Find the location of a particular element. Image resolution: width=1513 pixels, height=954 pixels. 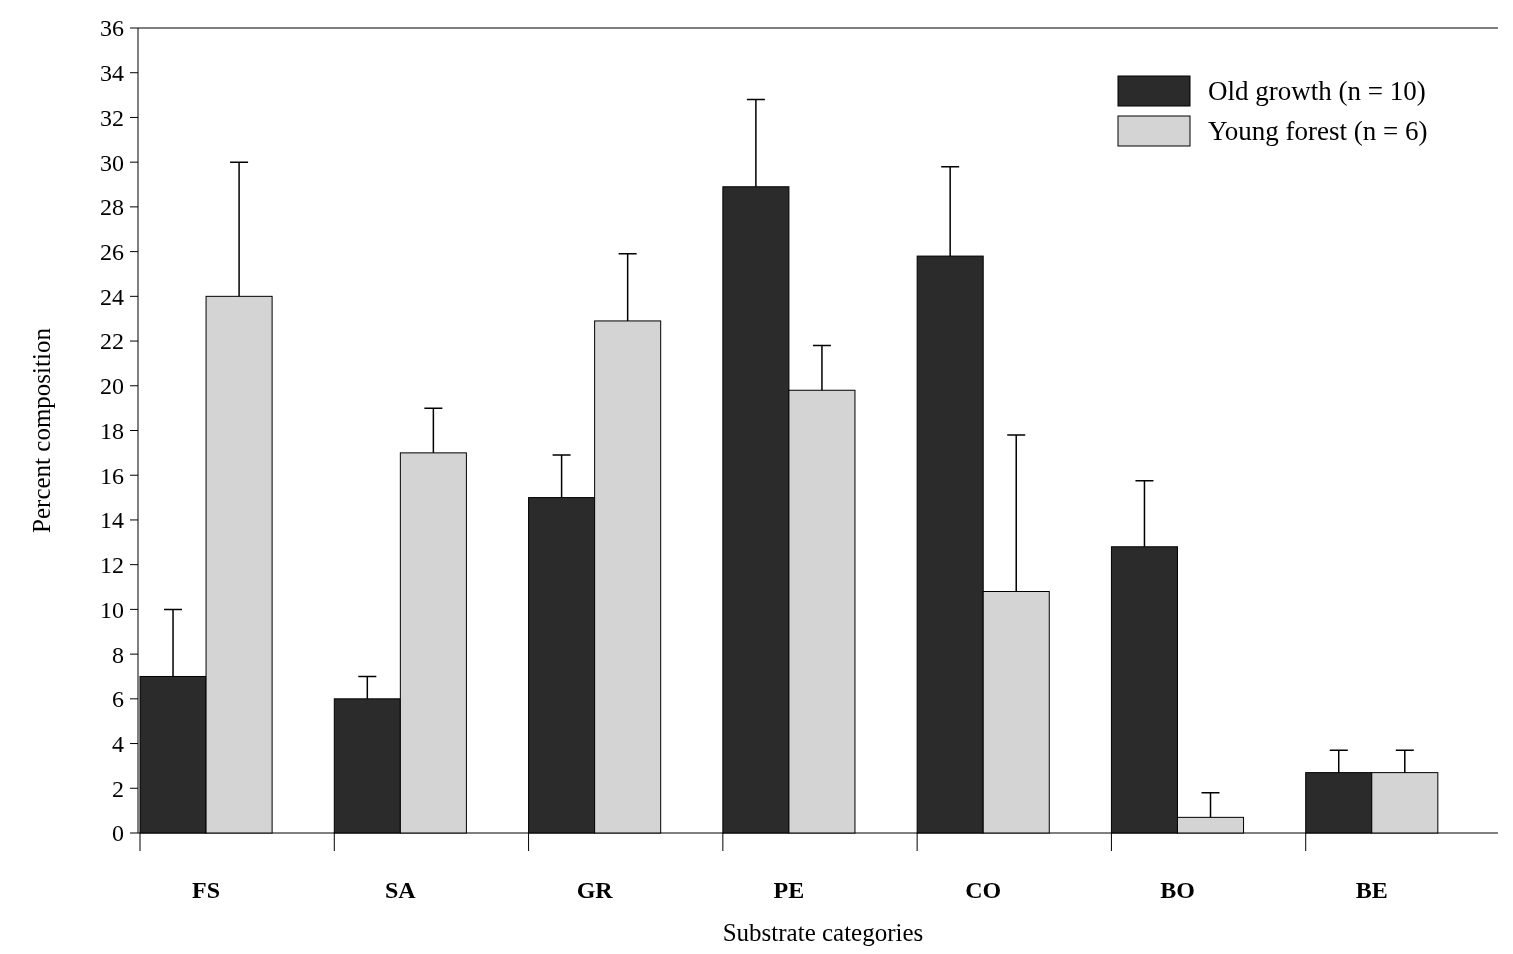

y-tick-label: 10 is located at coordinates (112, 609).